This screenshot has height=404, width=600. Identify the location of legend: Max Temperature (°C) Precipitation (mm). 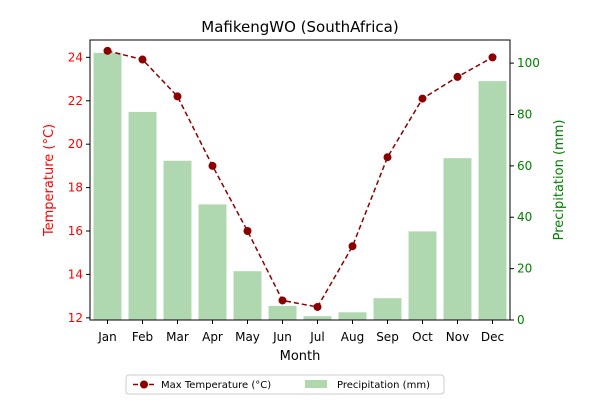
(285, 384).